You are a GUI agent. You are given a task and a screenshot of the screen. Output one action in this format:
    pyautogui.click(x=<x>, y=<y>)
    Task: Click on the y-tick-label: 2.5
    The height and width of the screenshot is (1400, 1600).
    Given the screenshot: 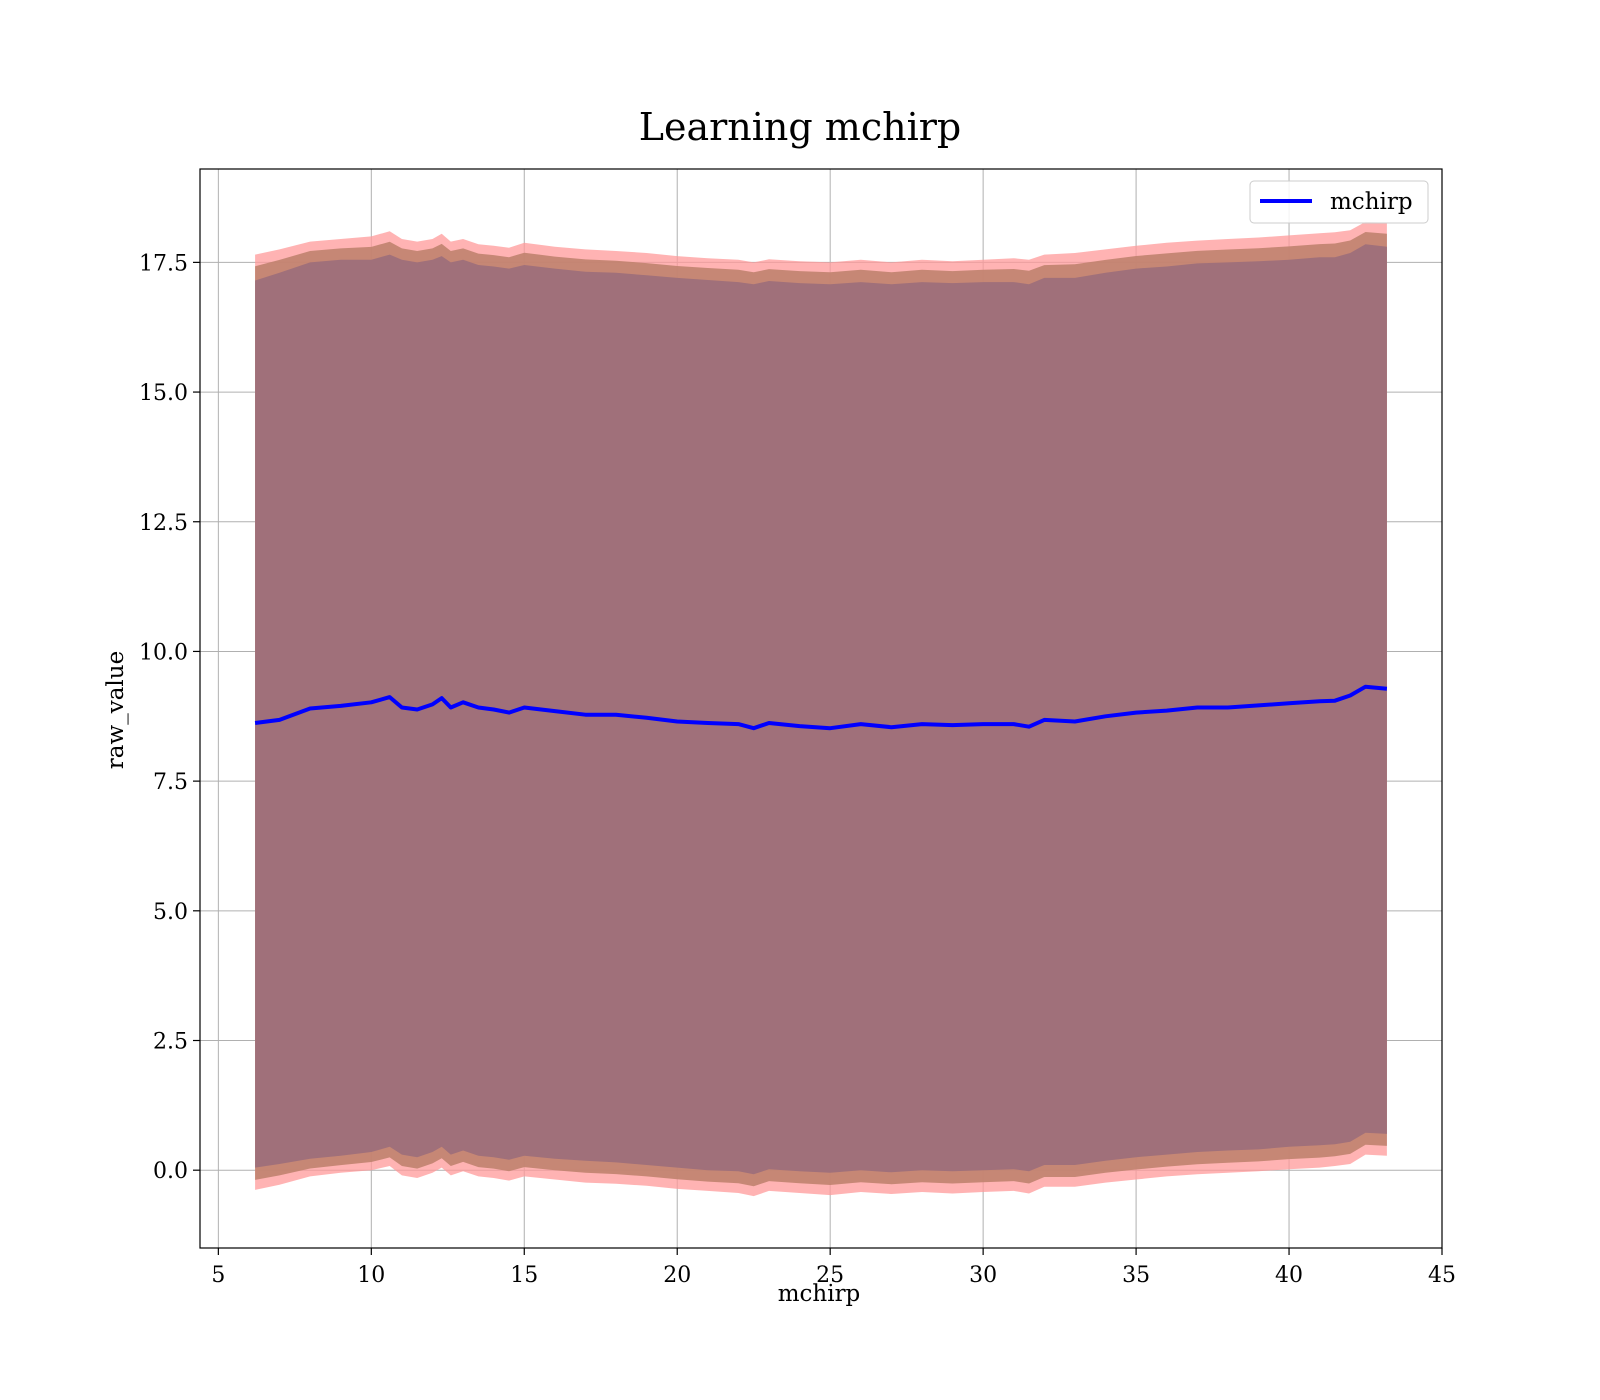 What is the action you would take?
    pyautogui.click(x=170, y=1042)
    